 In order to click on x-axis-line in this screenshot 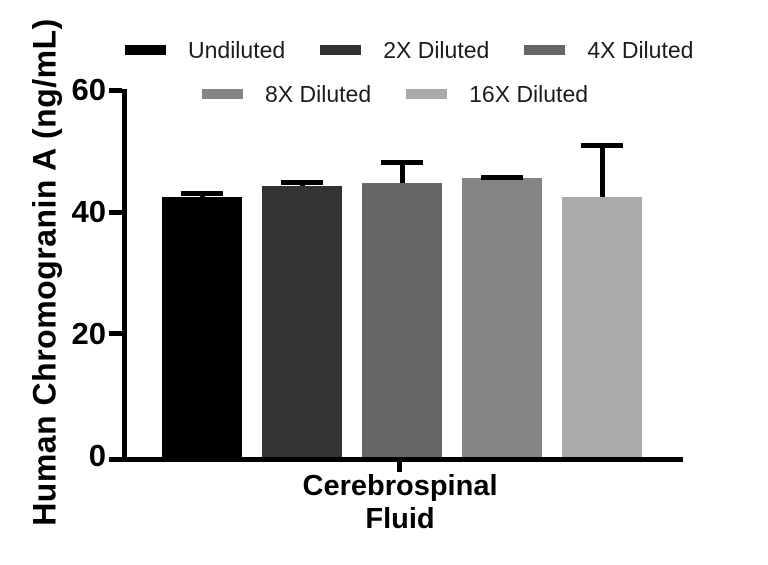, I will do `click(396, 459)`.